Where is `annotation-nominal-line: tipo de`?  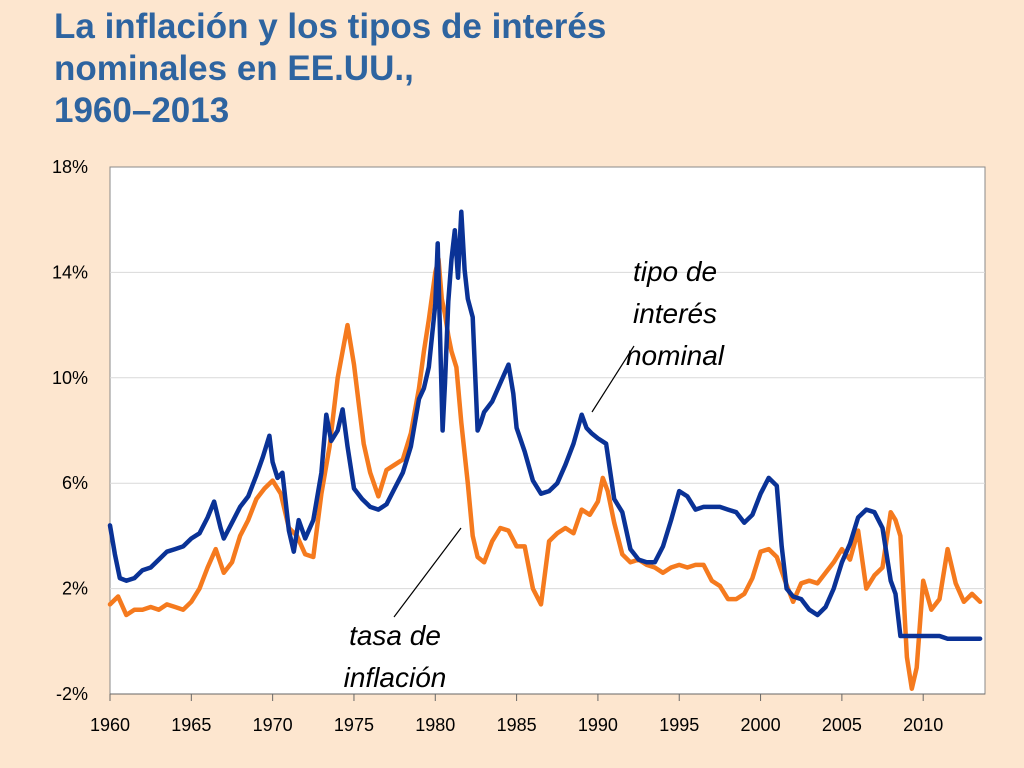
annotation-nominal-line: tipo de is located at coordinates (675, 271).